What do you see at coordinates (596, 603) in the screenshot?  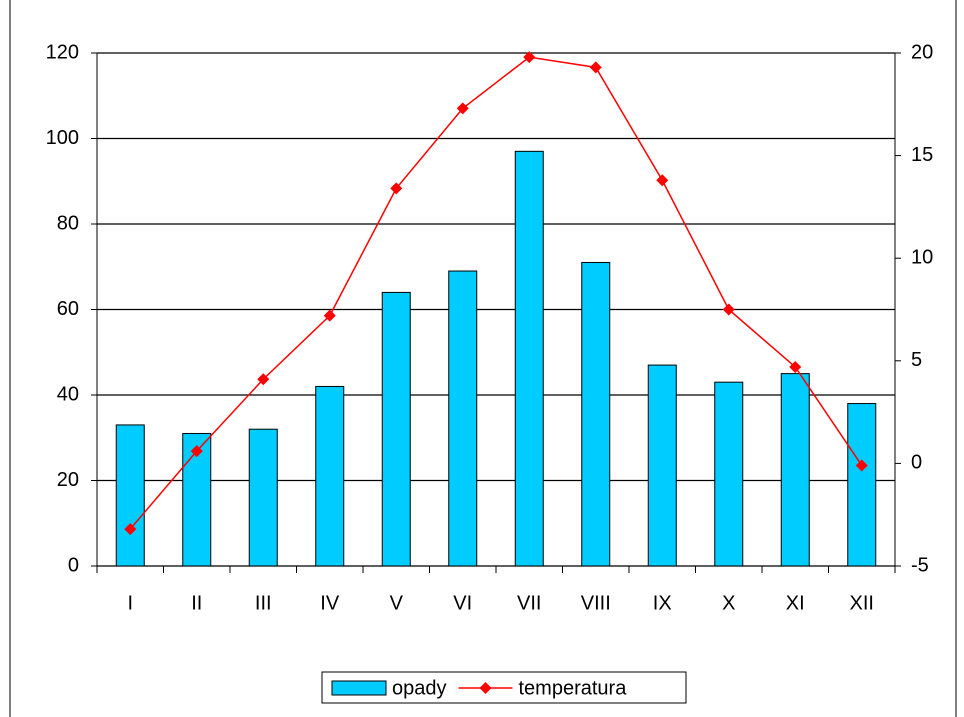 I see `x-tick-label: VIII` at bounding box center [596, 603].